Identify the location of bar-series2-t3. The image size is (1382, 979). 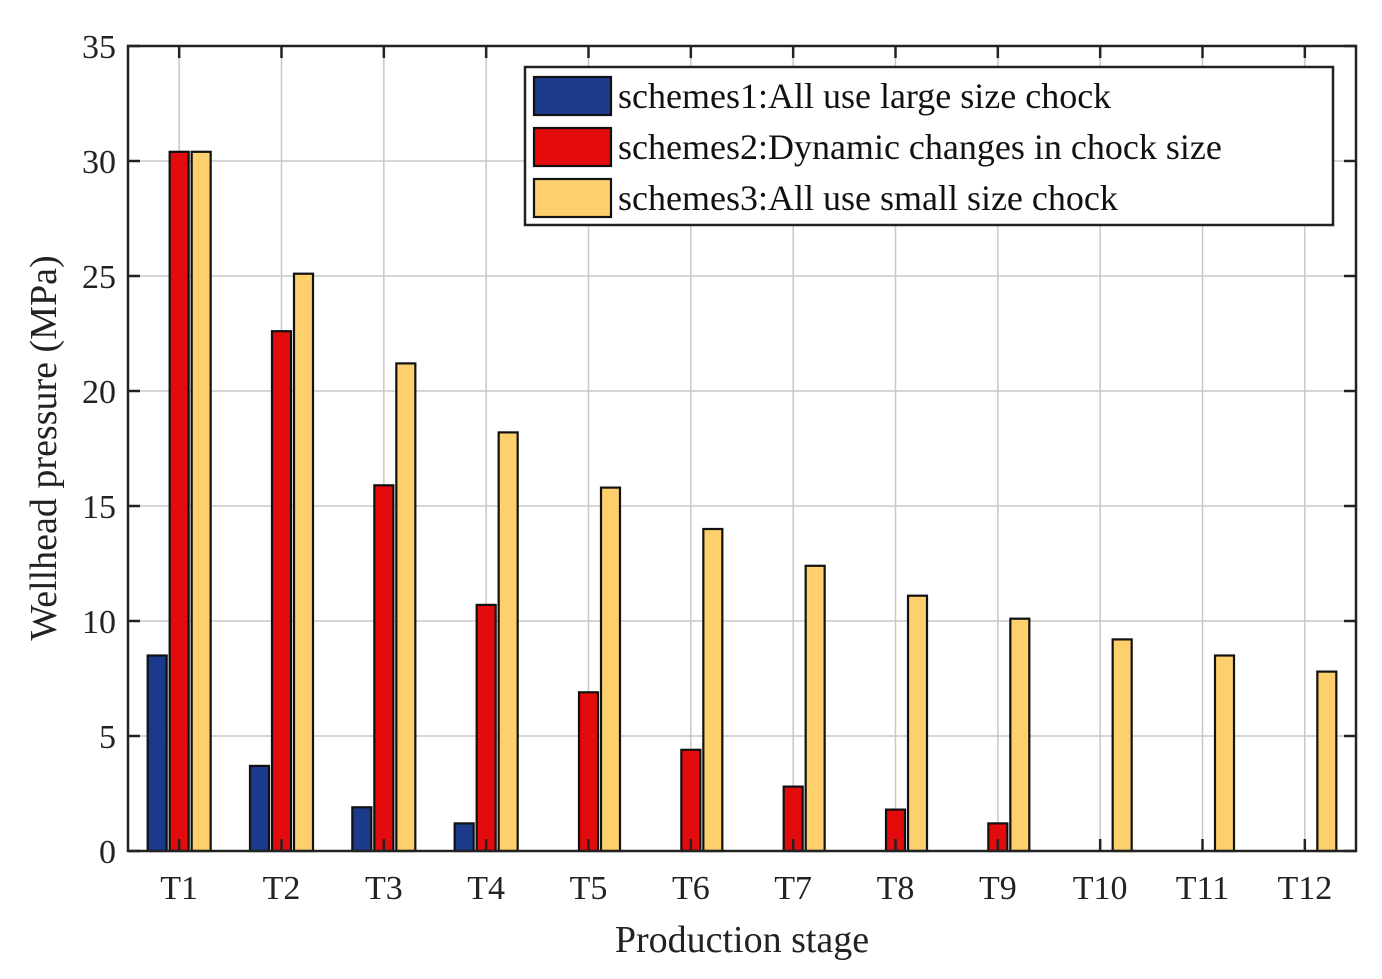
(384, 668).